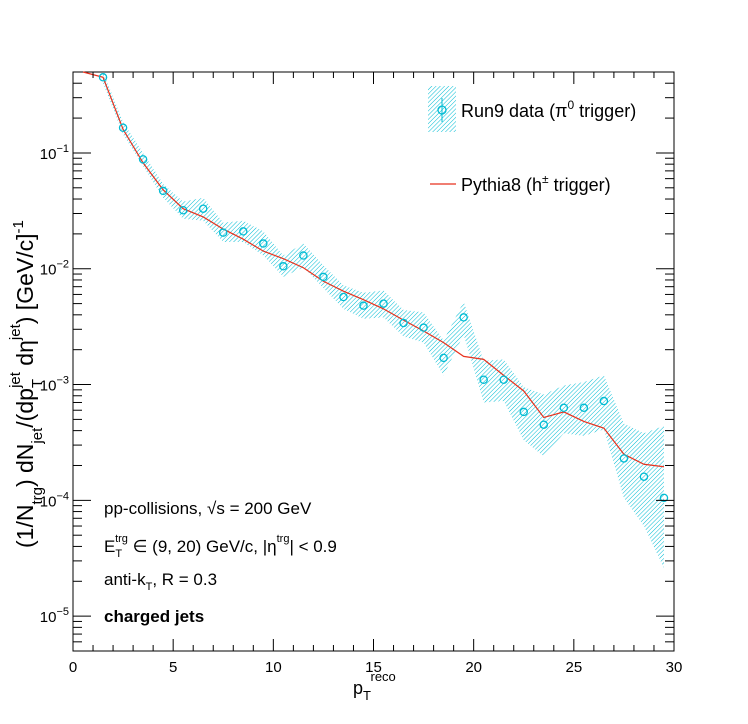 The width and height of the screenshot is (748, 724). I want to click on legend-label-pythia: Pythia8 (h± trigger), so click(536, 183).